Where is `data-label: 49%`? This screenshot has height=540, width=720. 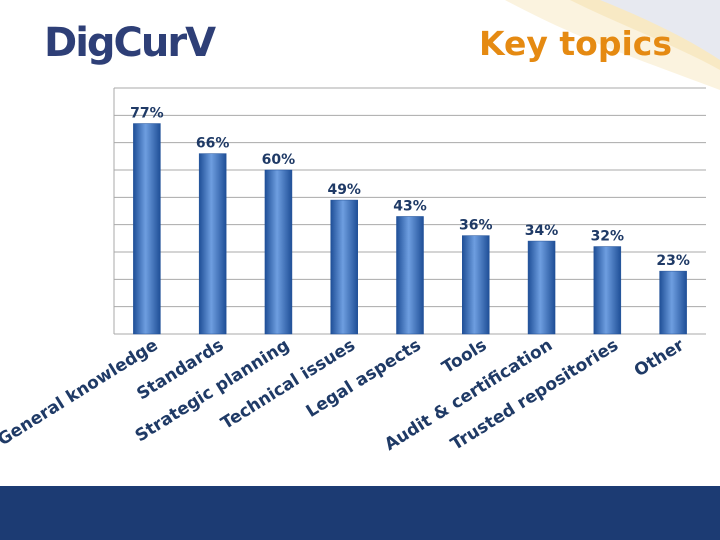 data-label: 49% is located at coordinates (344, 190).